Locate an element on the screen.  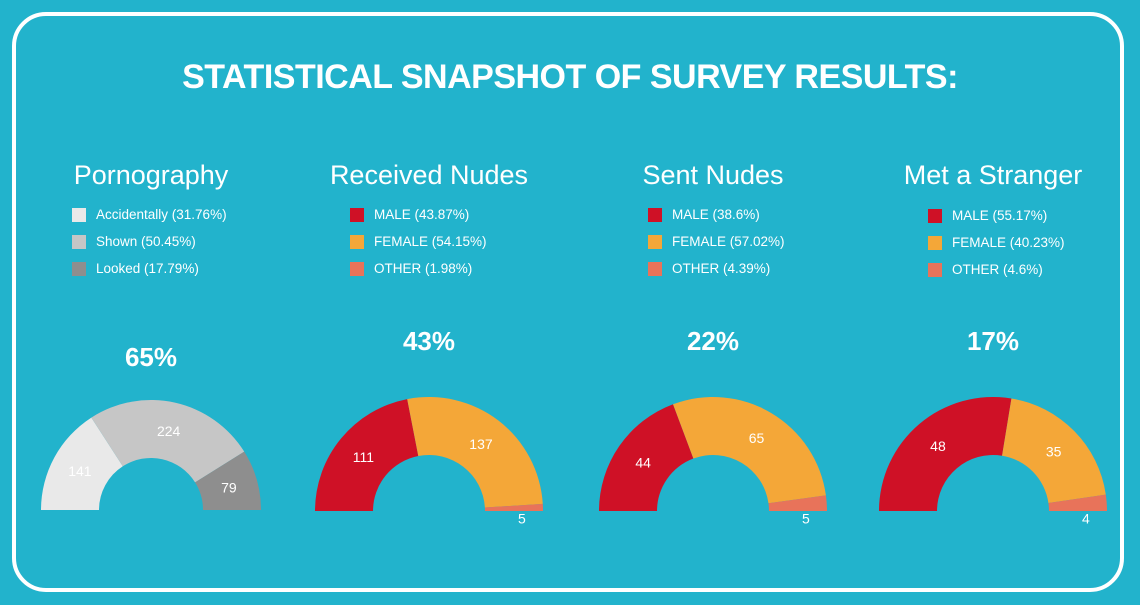
legend-label: OTHER (4.6%) is located at coordinates (997, 269).